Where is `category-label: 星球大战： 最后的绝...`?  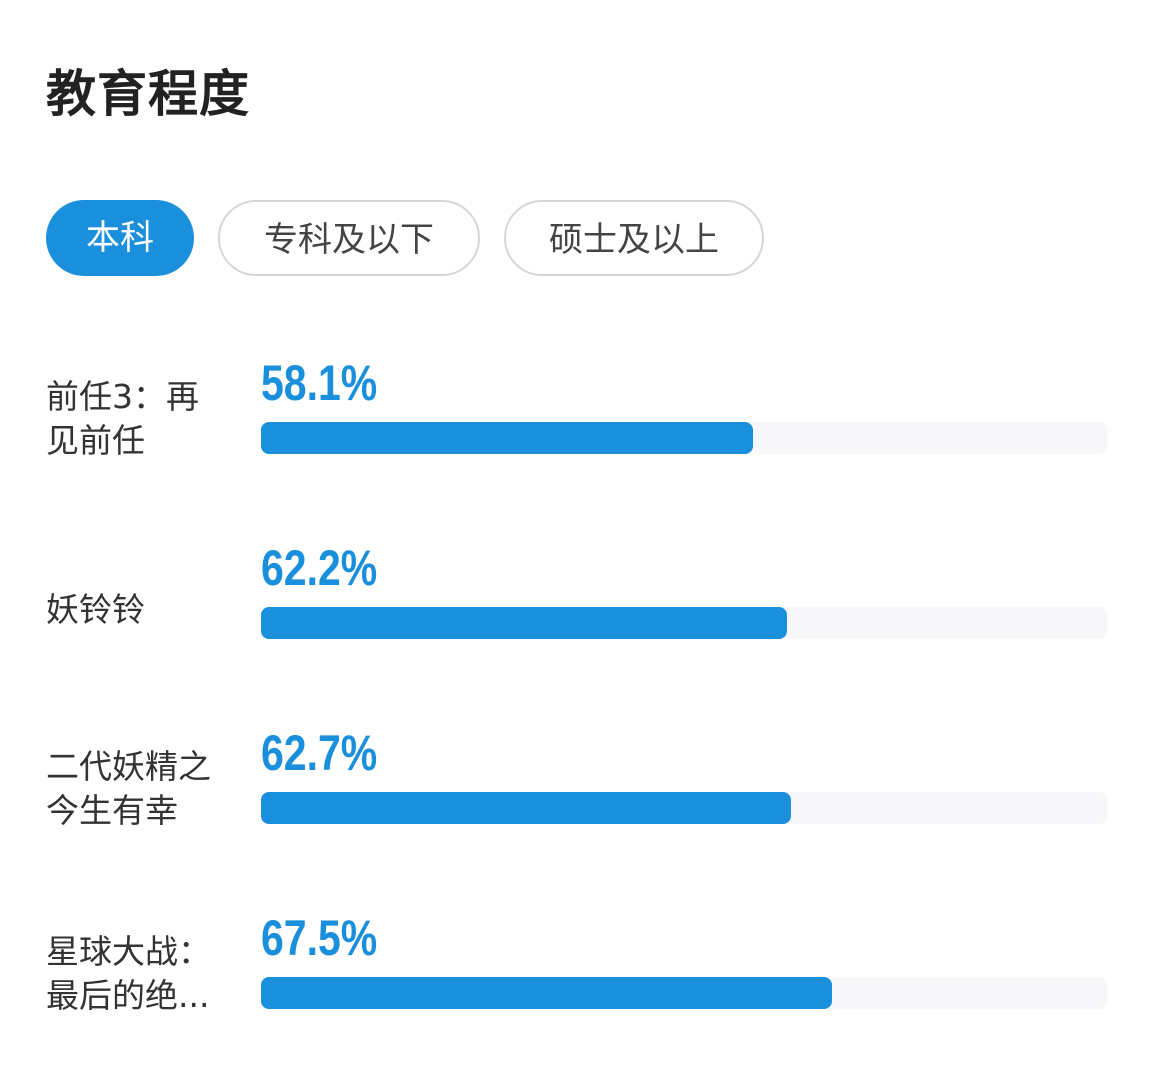 category-label: 星球大战： 最后的绝... is located at coordinates (128, 973).